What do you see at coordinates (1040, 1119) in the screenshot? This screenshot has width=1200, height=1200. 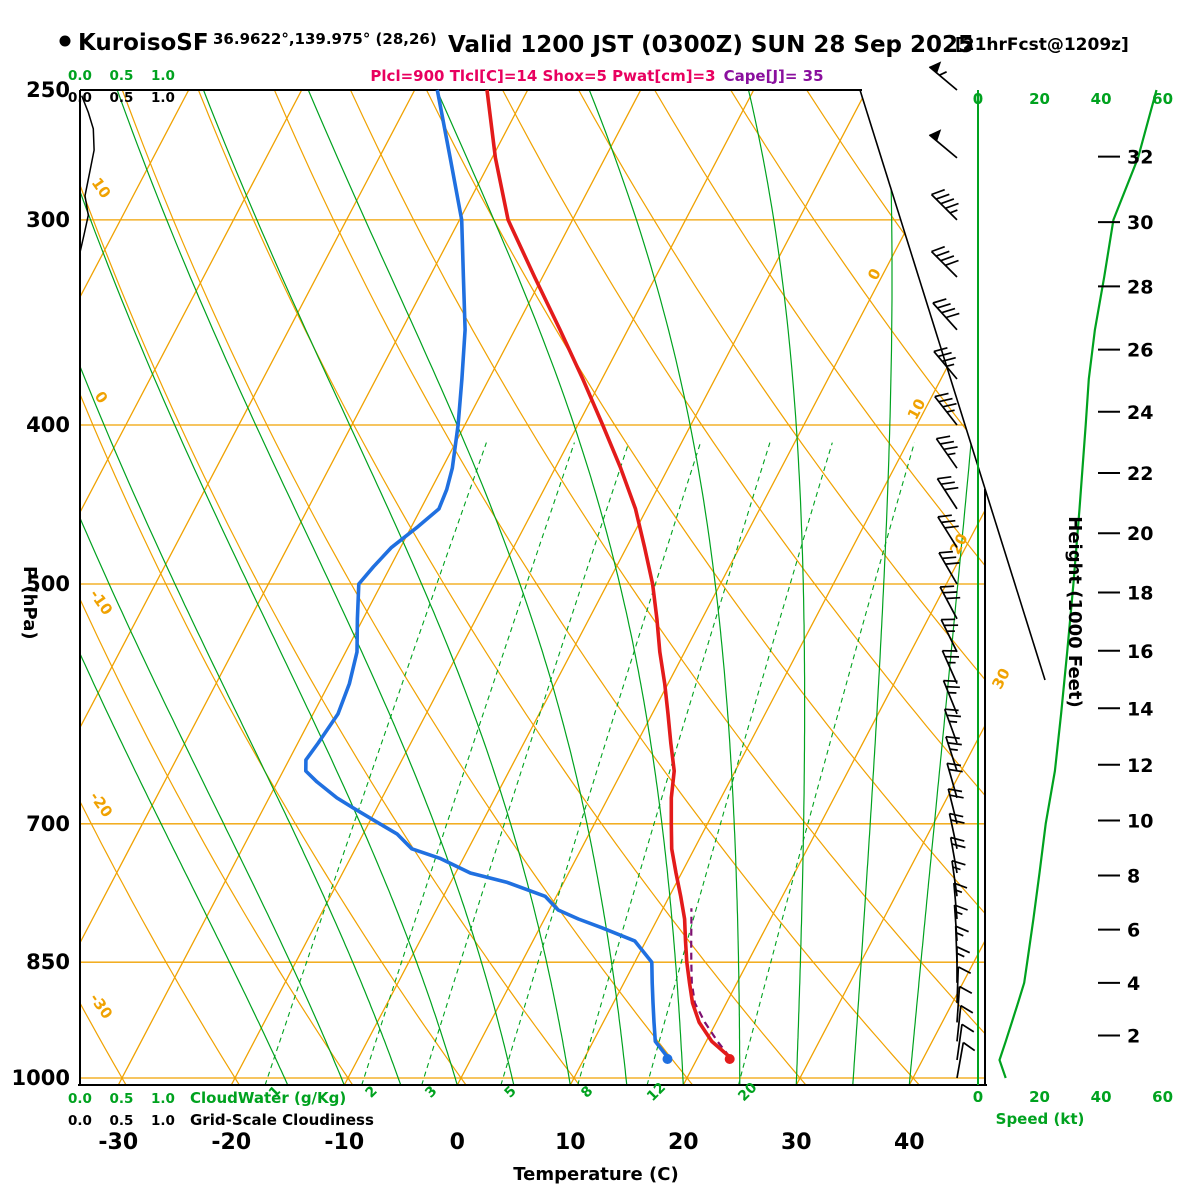 I see `speed-axis-label: Speed (kt)` at bounding box center [1040, 1119].